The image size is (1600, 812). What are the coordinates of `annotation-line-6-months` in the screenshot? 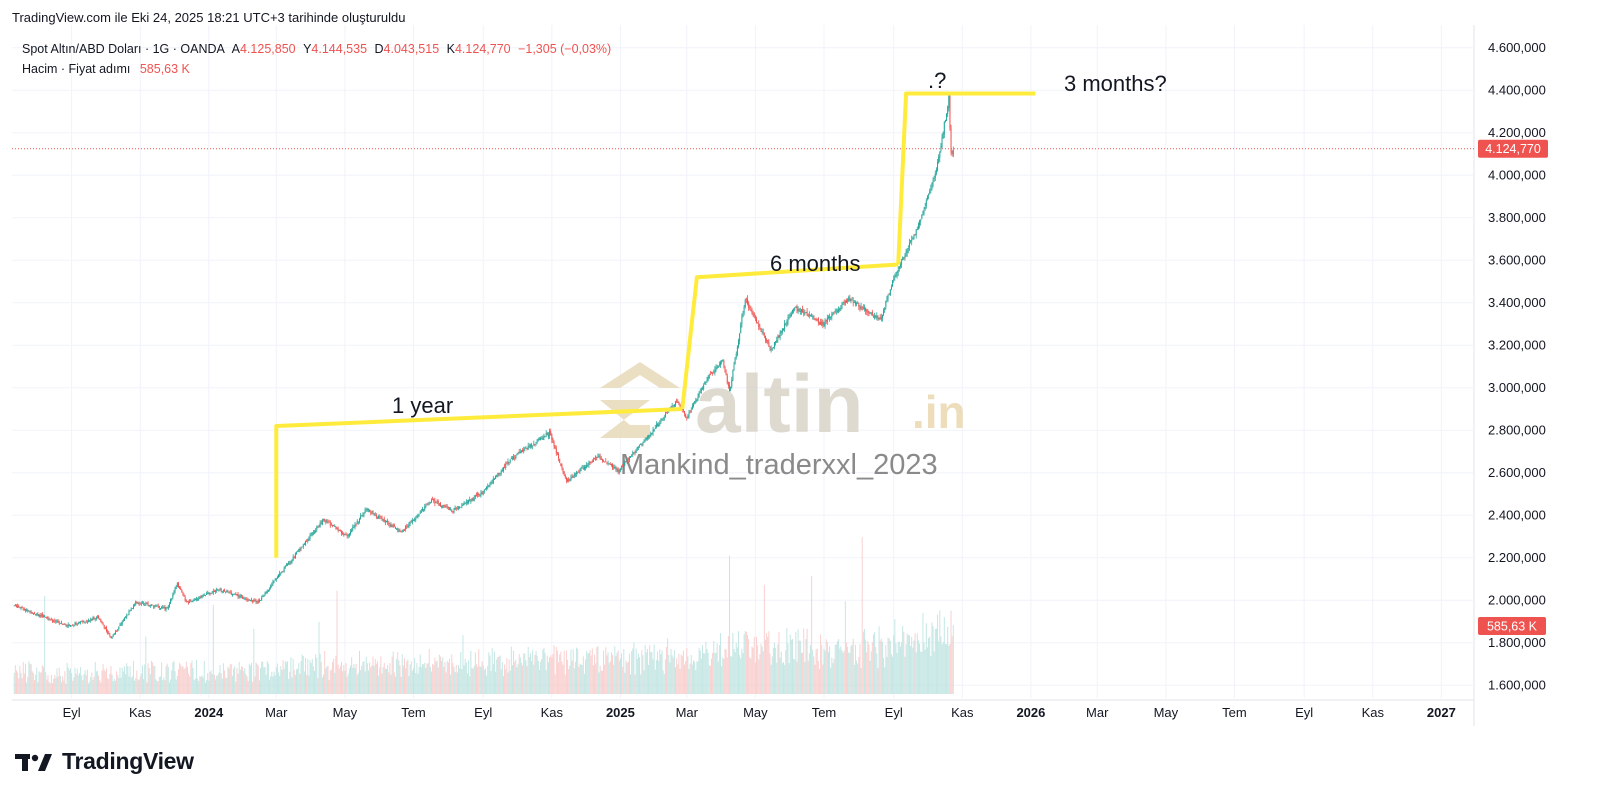 It's located at (789, 336).